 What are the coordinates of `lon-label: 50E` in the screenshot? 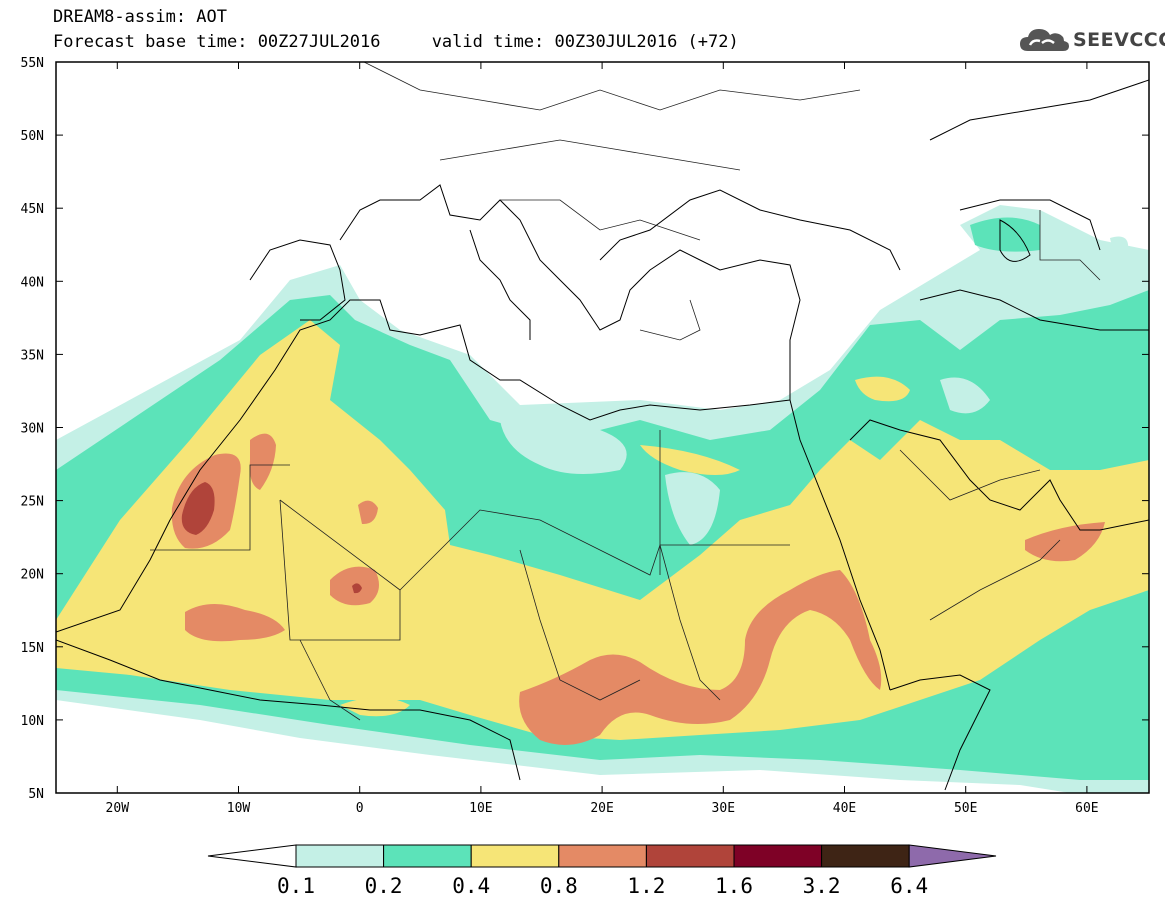 It's located at (965, 808).